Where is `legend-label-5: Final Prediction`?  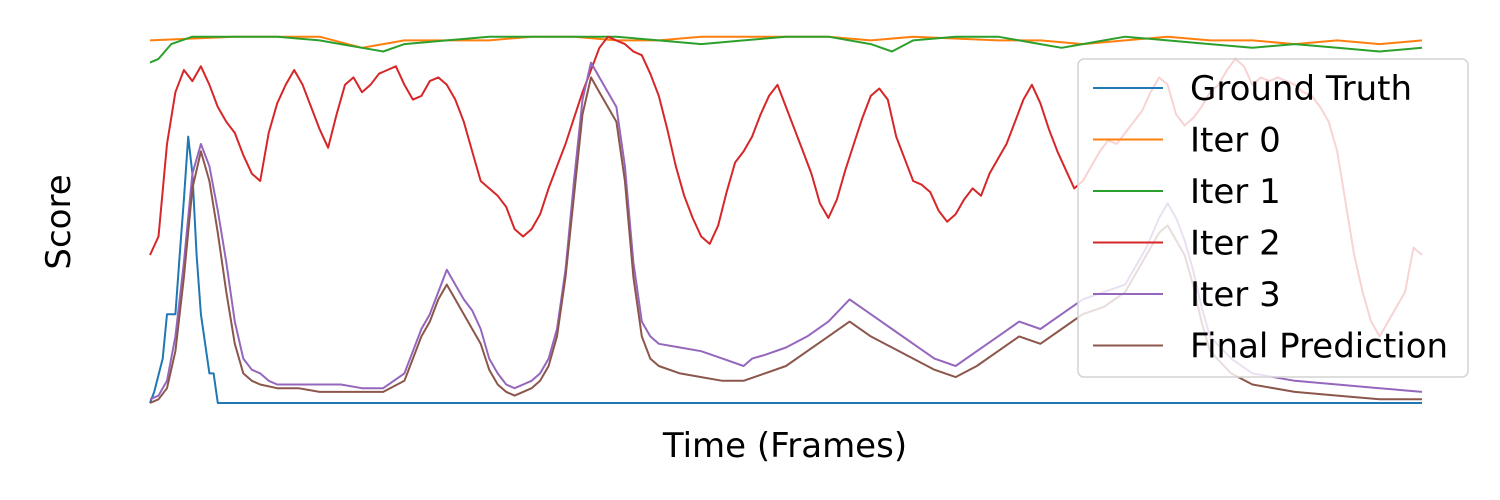 legend-label-5: Final Prediction is located at coordinates (1319, 347).